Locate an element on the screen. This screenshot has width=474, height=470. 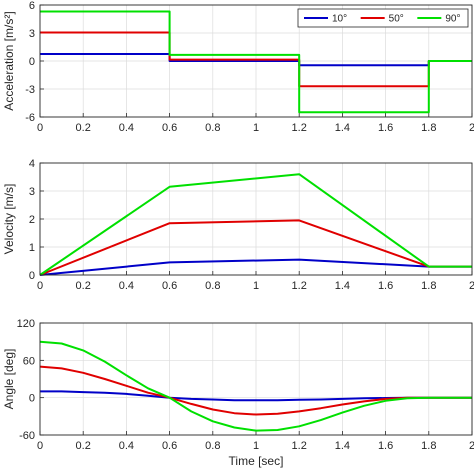
y-tick-label: 120 is located at coordinates (26, 324).